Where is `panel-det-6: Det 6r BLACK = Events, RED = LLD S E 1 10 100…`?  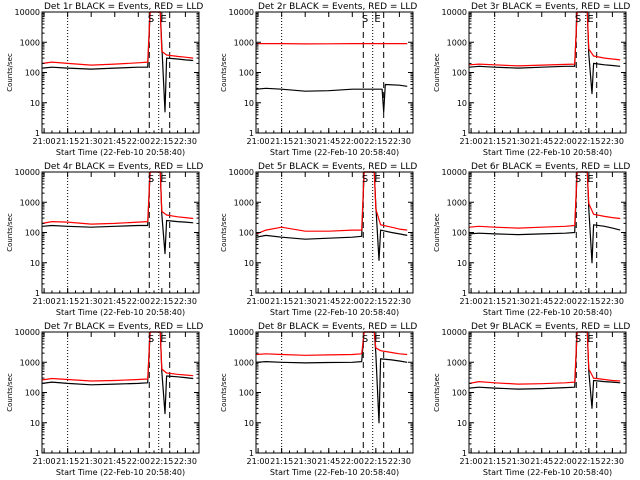 panel-det-6: Det 6r BLACK = Events, RED = LLD S E 1 10 100… is located at coordinates (531, 239).